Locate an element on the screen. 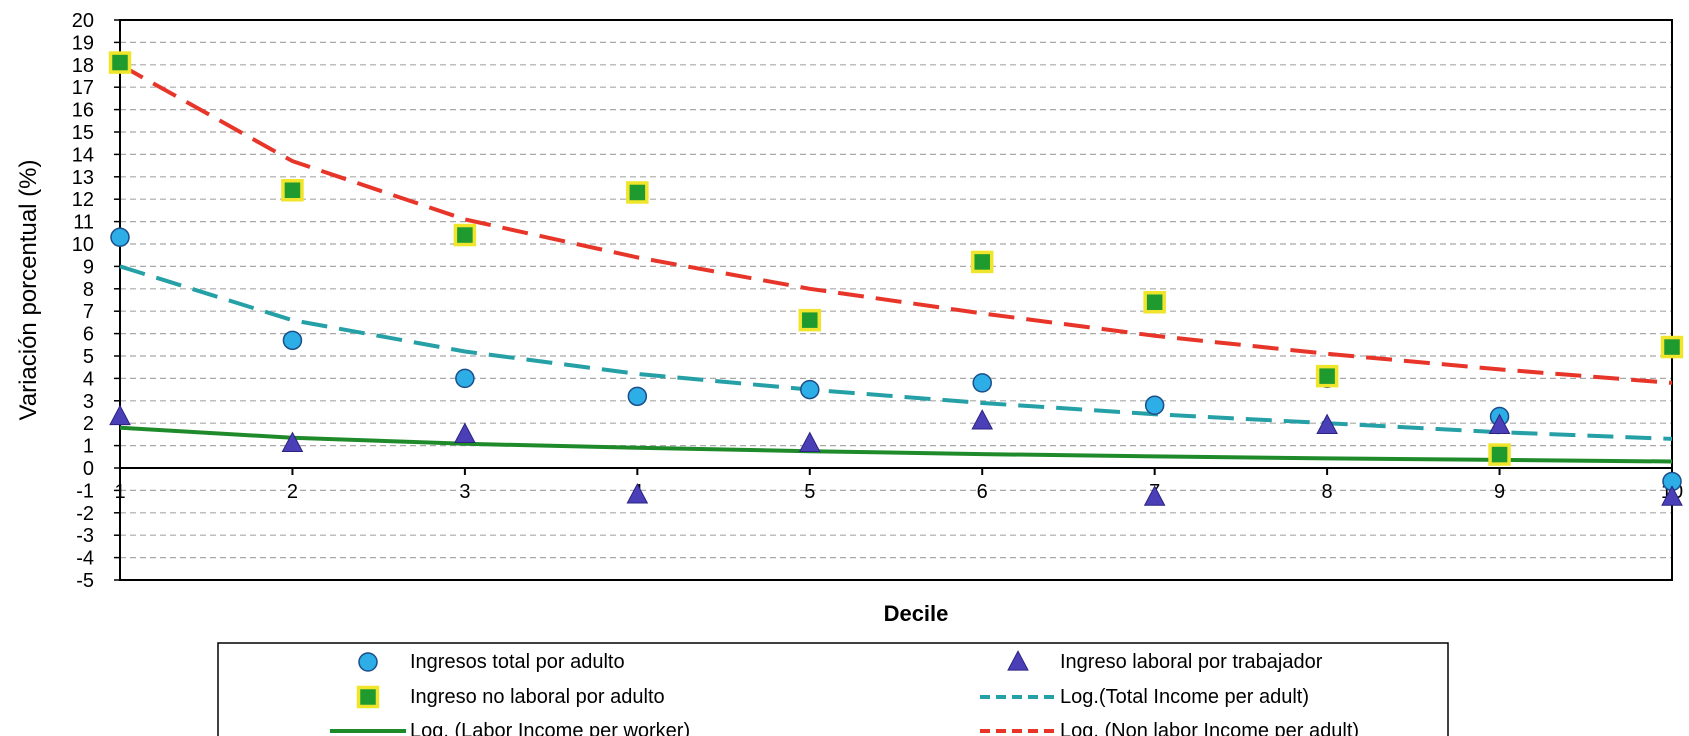  y-tick-label: -1 is located at coordinates (85, 491).